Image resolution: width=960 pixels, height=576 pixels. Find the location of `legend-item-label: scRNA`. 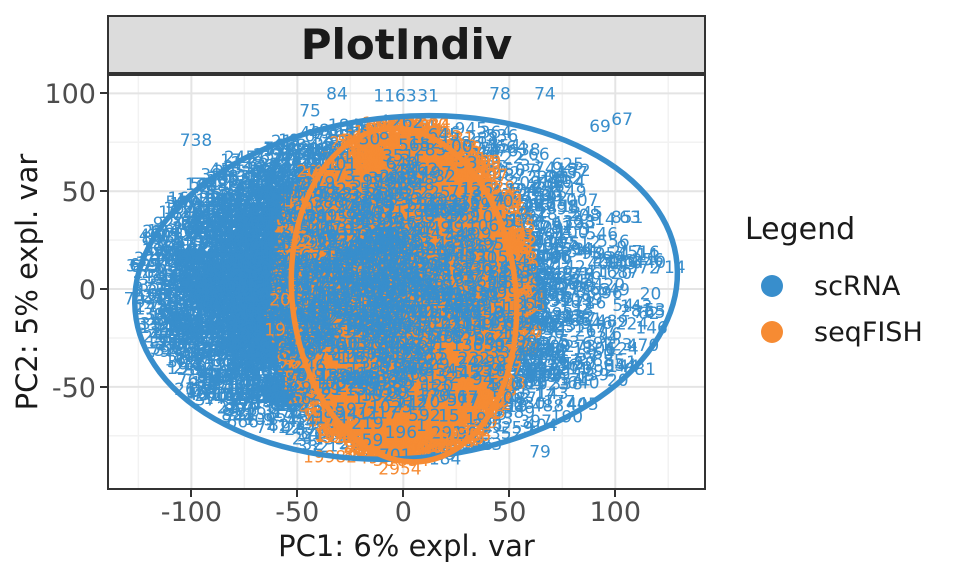

legend-item-label: scRNA is located at coordinates (857, 286).